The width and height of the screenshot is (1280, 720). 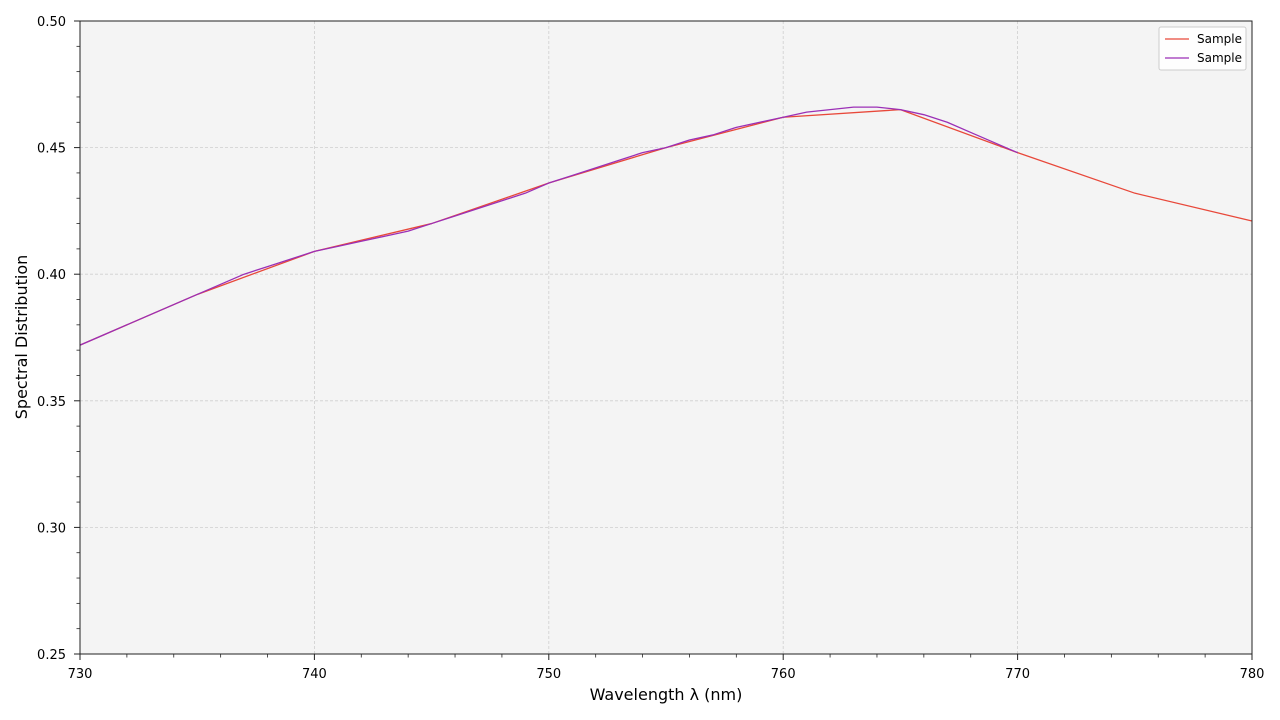 What do you see at coordinates (314, 674) in the screenshot?
I see `x-tick-label: 740` at bounding box center [314, 674].